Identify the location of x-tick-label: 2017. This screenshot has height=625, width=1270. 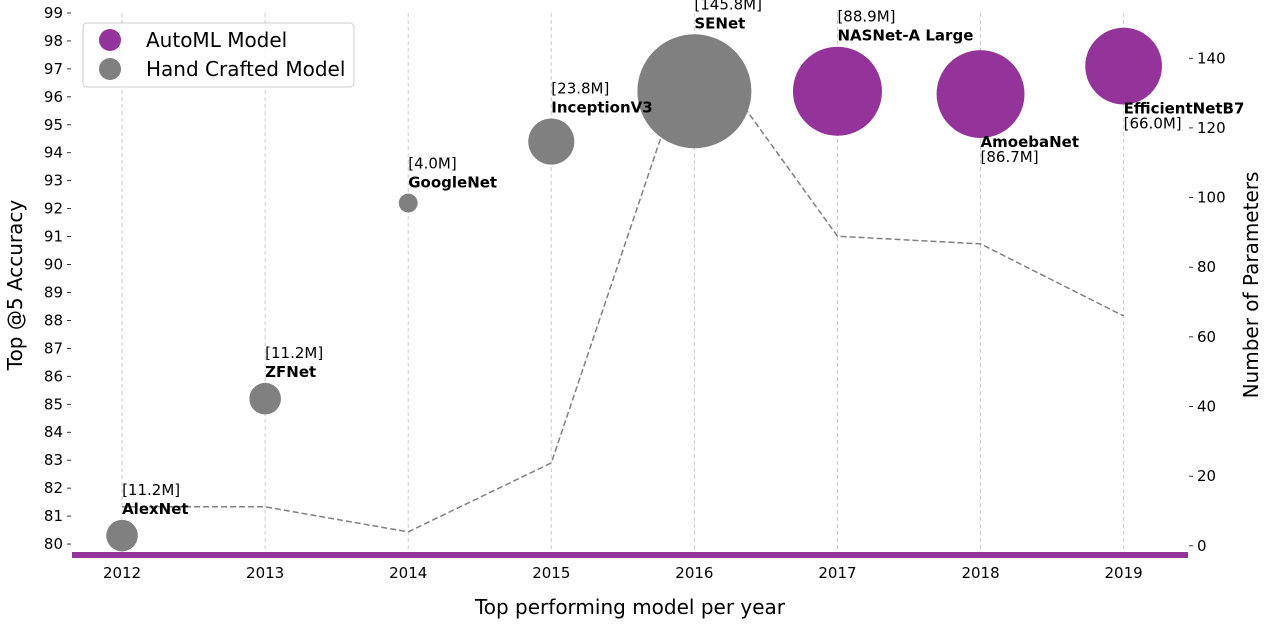
(837, 573).